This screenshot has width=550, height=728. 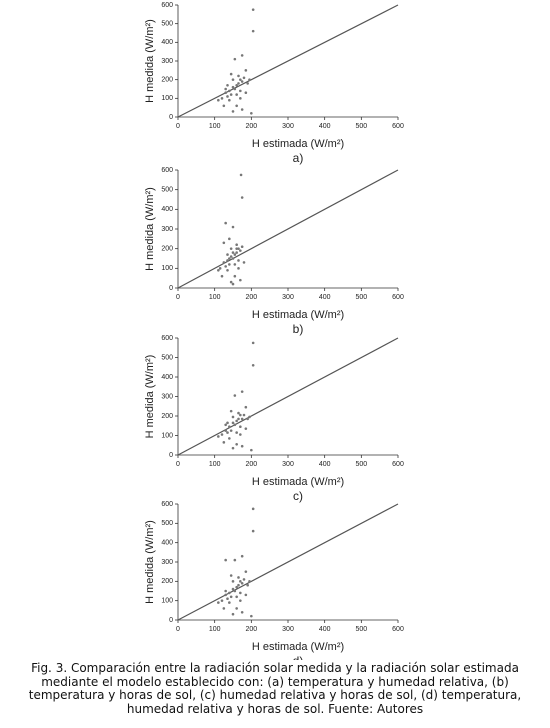 What do you see at coordinates (251, 126) in the screenshot?
I see `x-tick-label: 200` at bounding box center [251, 126].